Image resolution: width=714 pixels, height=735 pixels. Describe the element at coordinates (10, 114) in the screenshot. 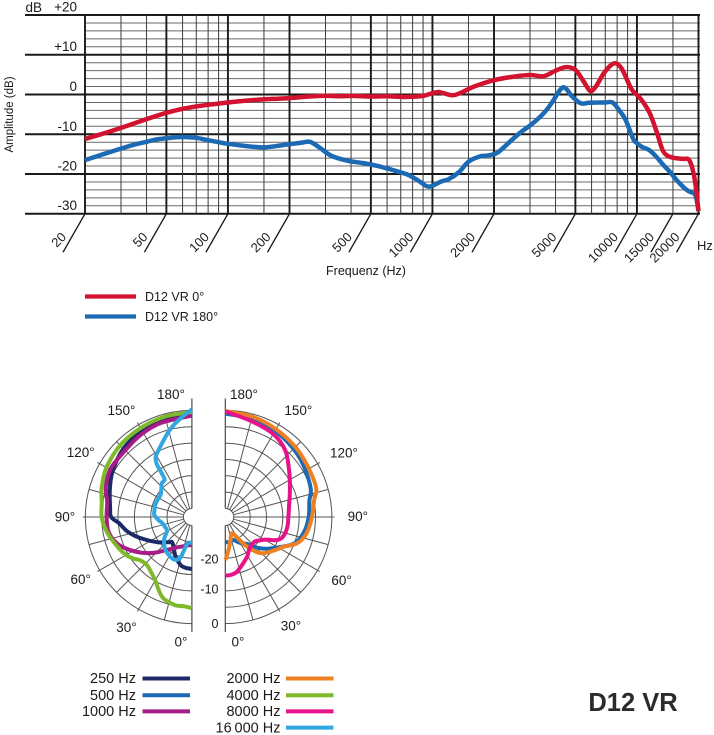

I see `svg-text: Amplitude (dB)` at that location.